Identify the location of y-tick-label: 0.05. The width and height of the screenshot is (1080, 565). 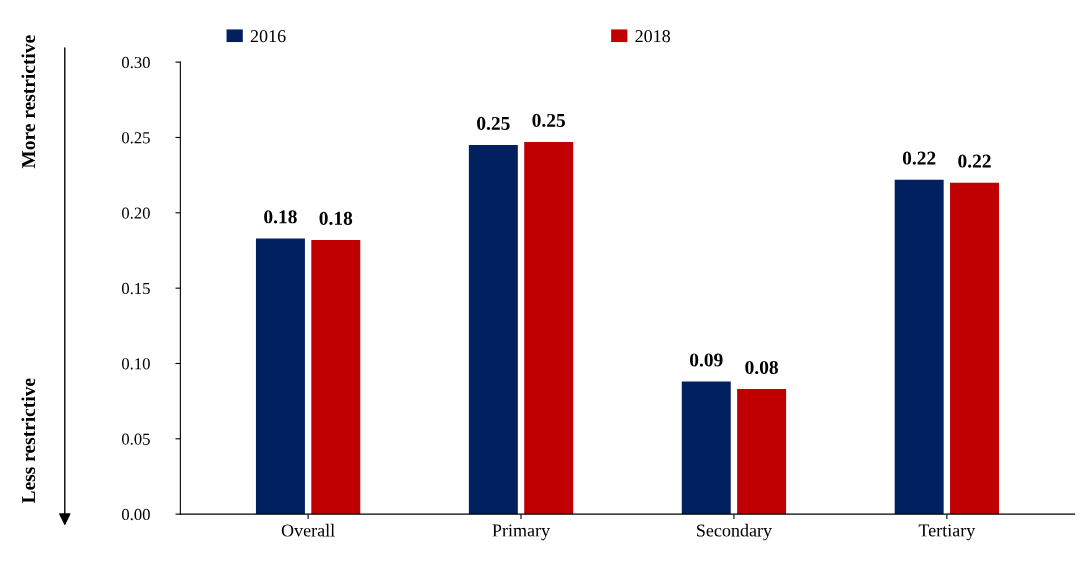
(135, 439).